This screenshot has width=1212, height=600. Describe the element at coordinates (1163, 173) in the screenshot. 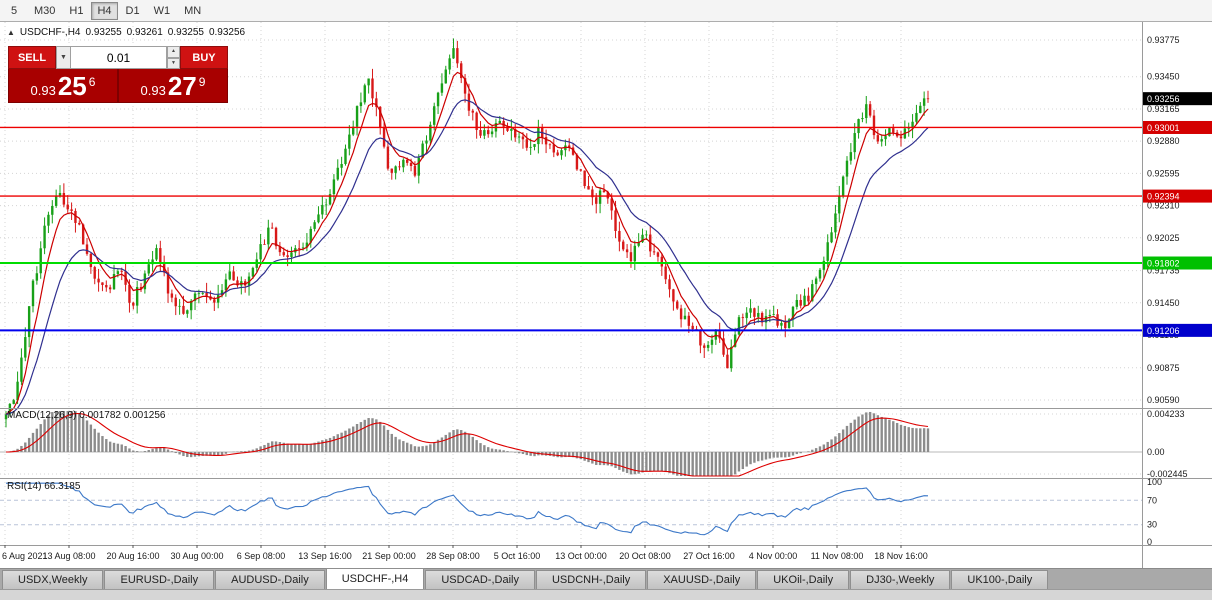

I see `svg-text: 0.92595` at that location.